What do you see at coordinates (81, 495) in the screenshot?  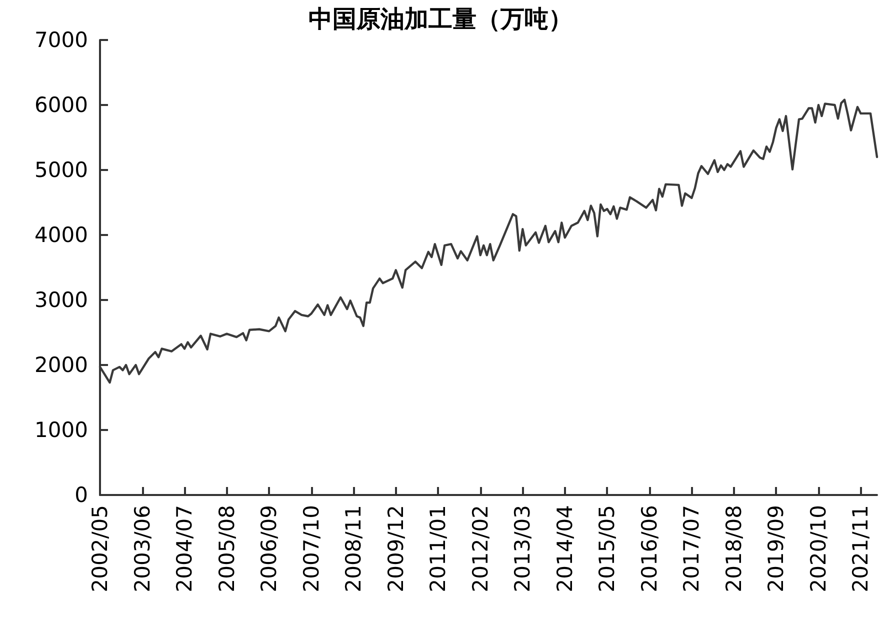 I see `y-tick-label: 0` at bounding box center [81, 495].